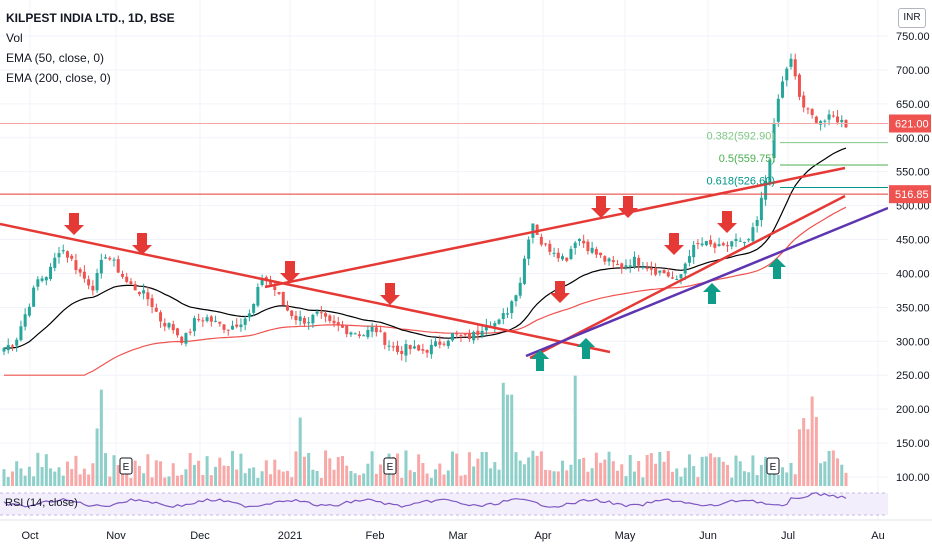  Describe the element at coordinates (375, 536) in the screenshot. I see `x-tick-label: Feb` at that location.